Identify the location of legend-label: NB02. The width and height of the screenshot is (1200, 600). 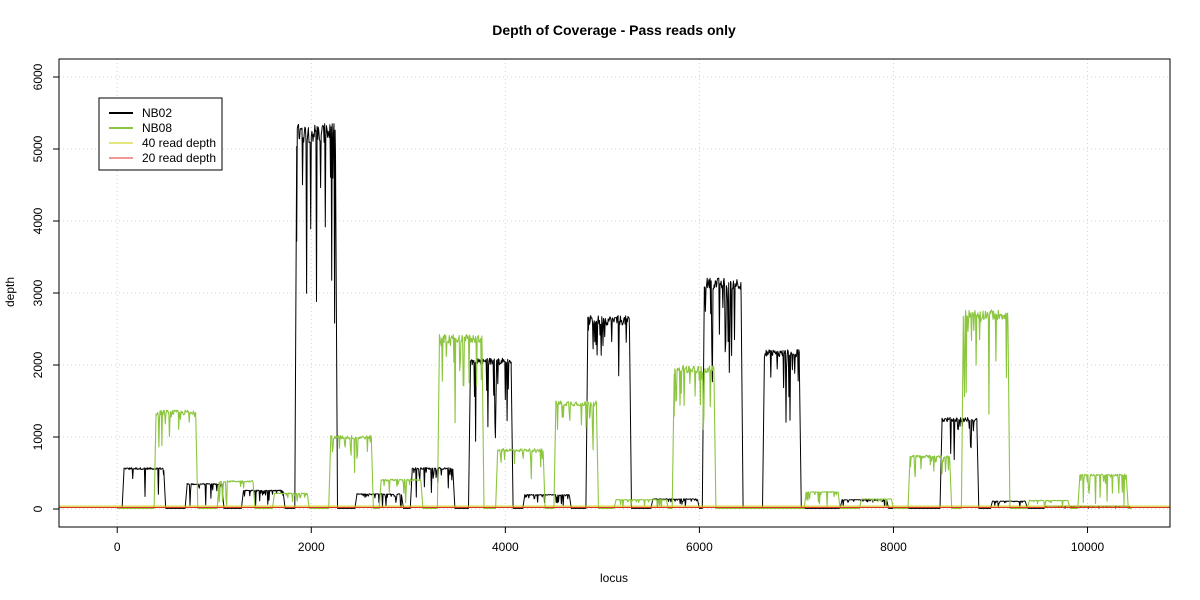
(157, 113).